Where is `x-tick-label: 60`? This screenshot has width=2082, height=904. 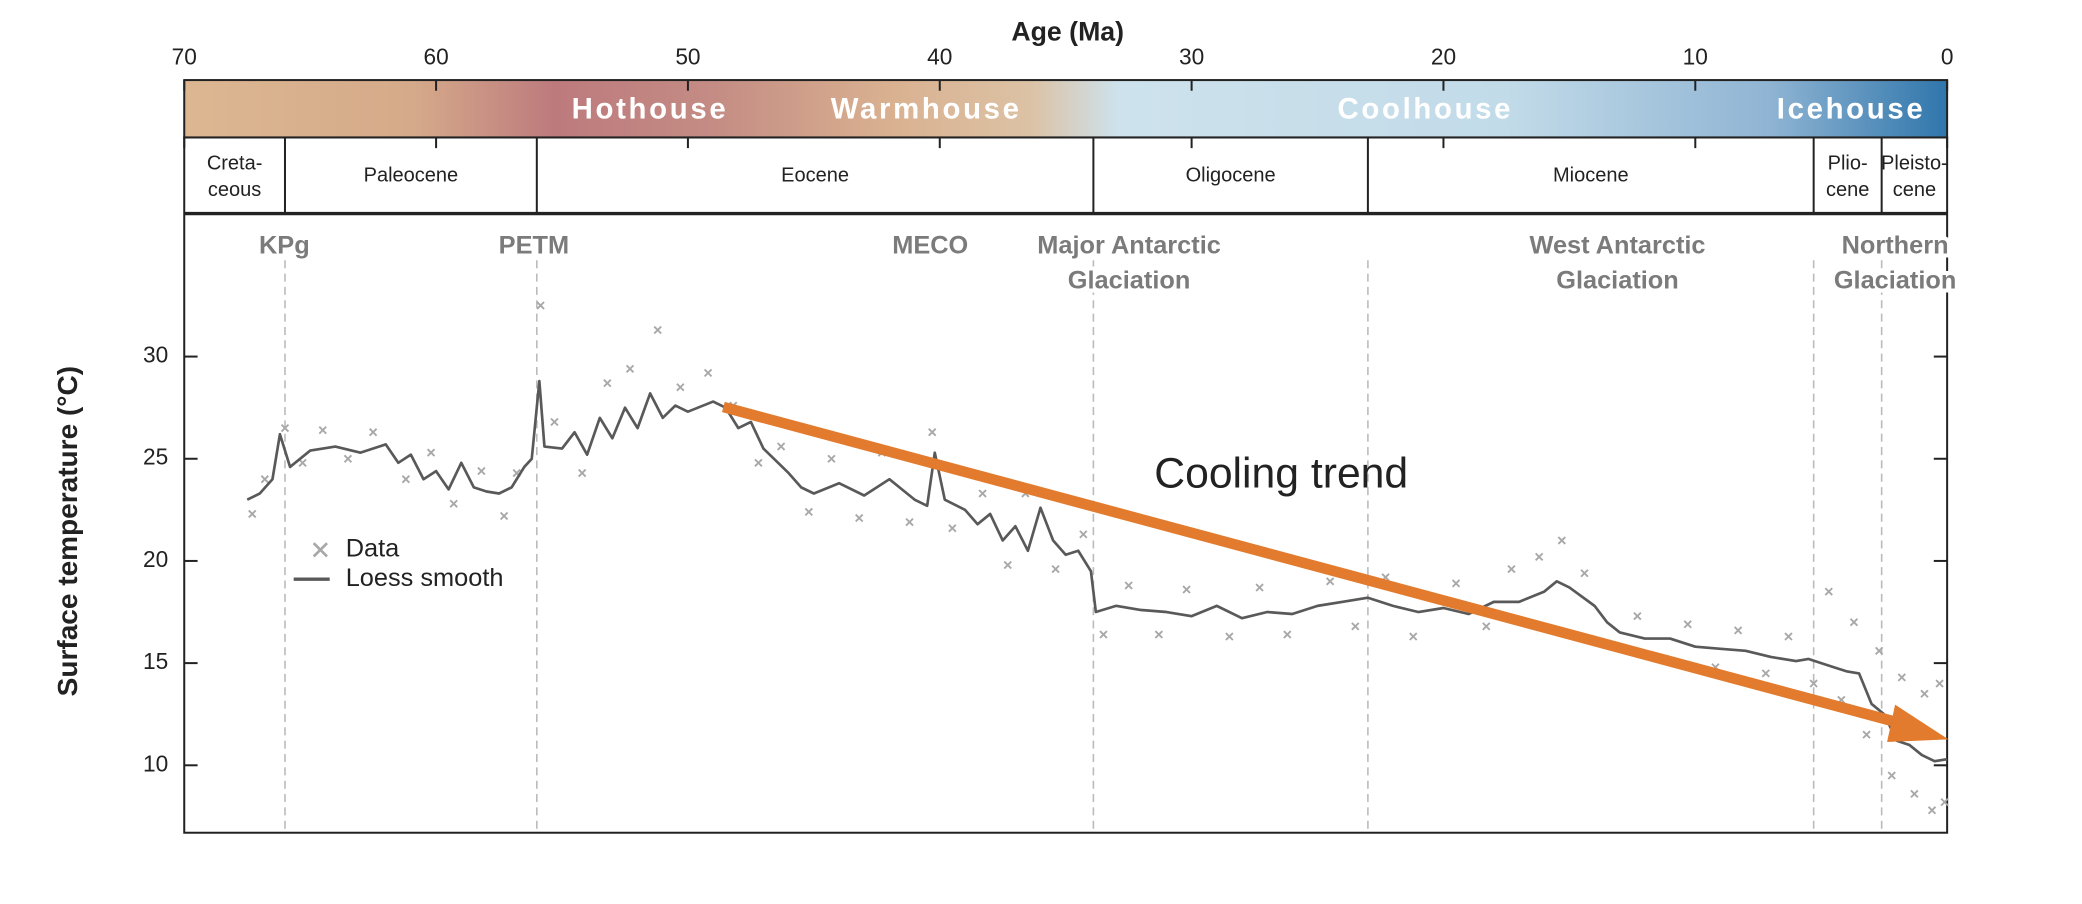
x-tick-label: 60 is located at coordinates (435, 57).